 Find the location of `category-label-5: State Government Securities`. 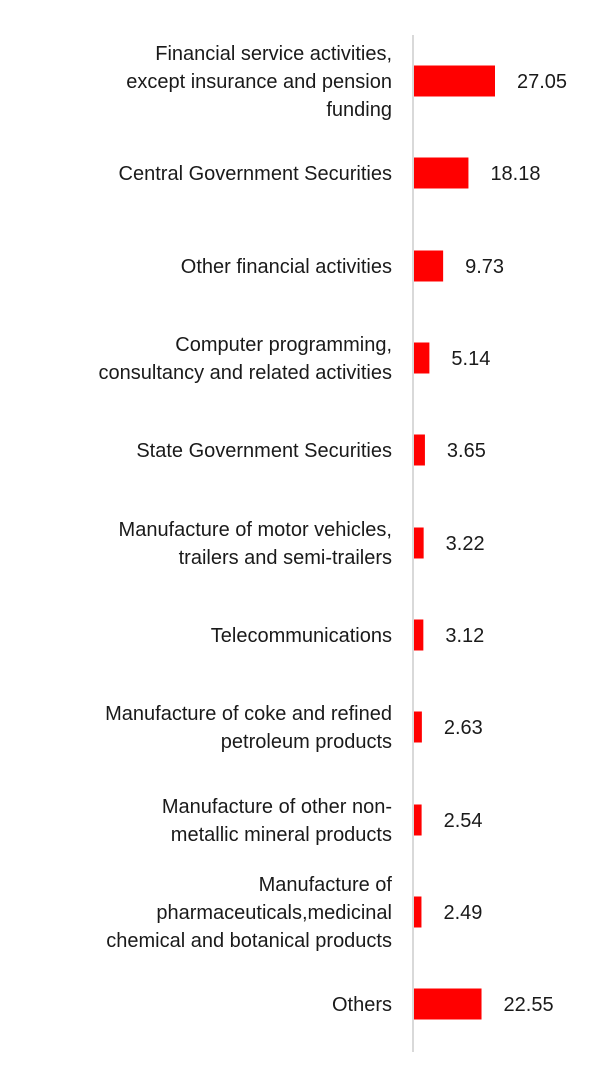

category-label-5: State Government Securities is located at coordinates (264, 451).